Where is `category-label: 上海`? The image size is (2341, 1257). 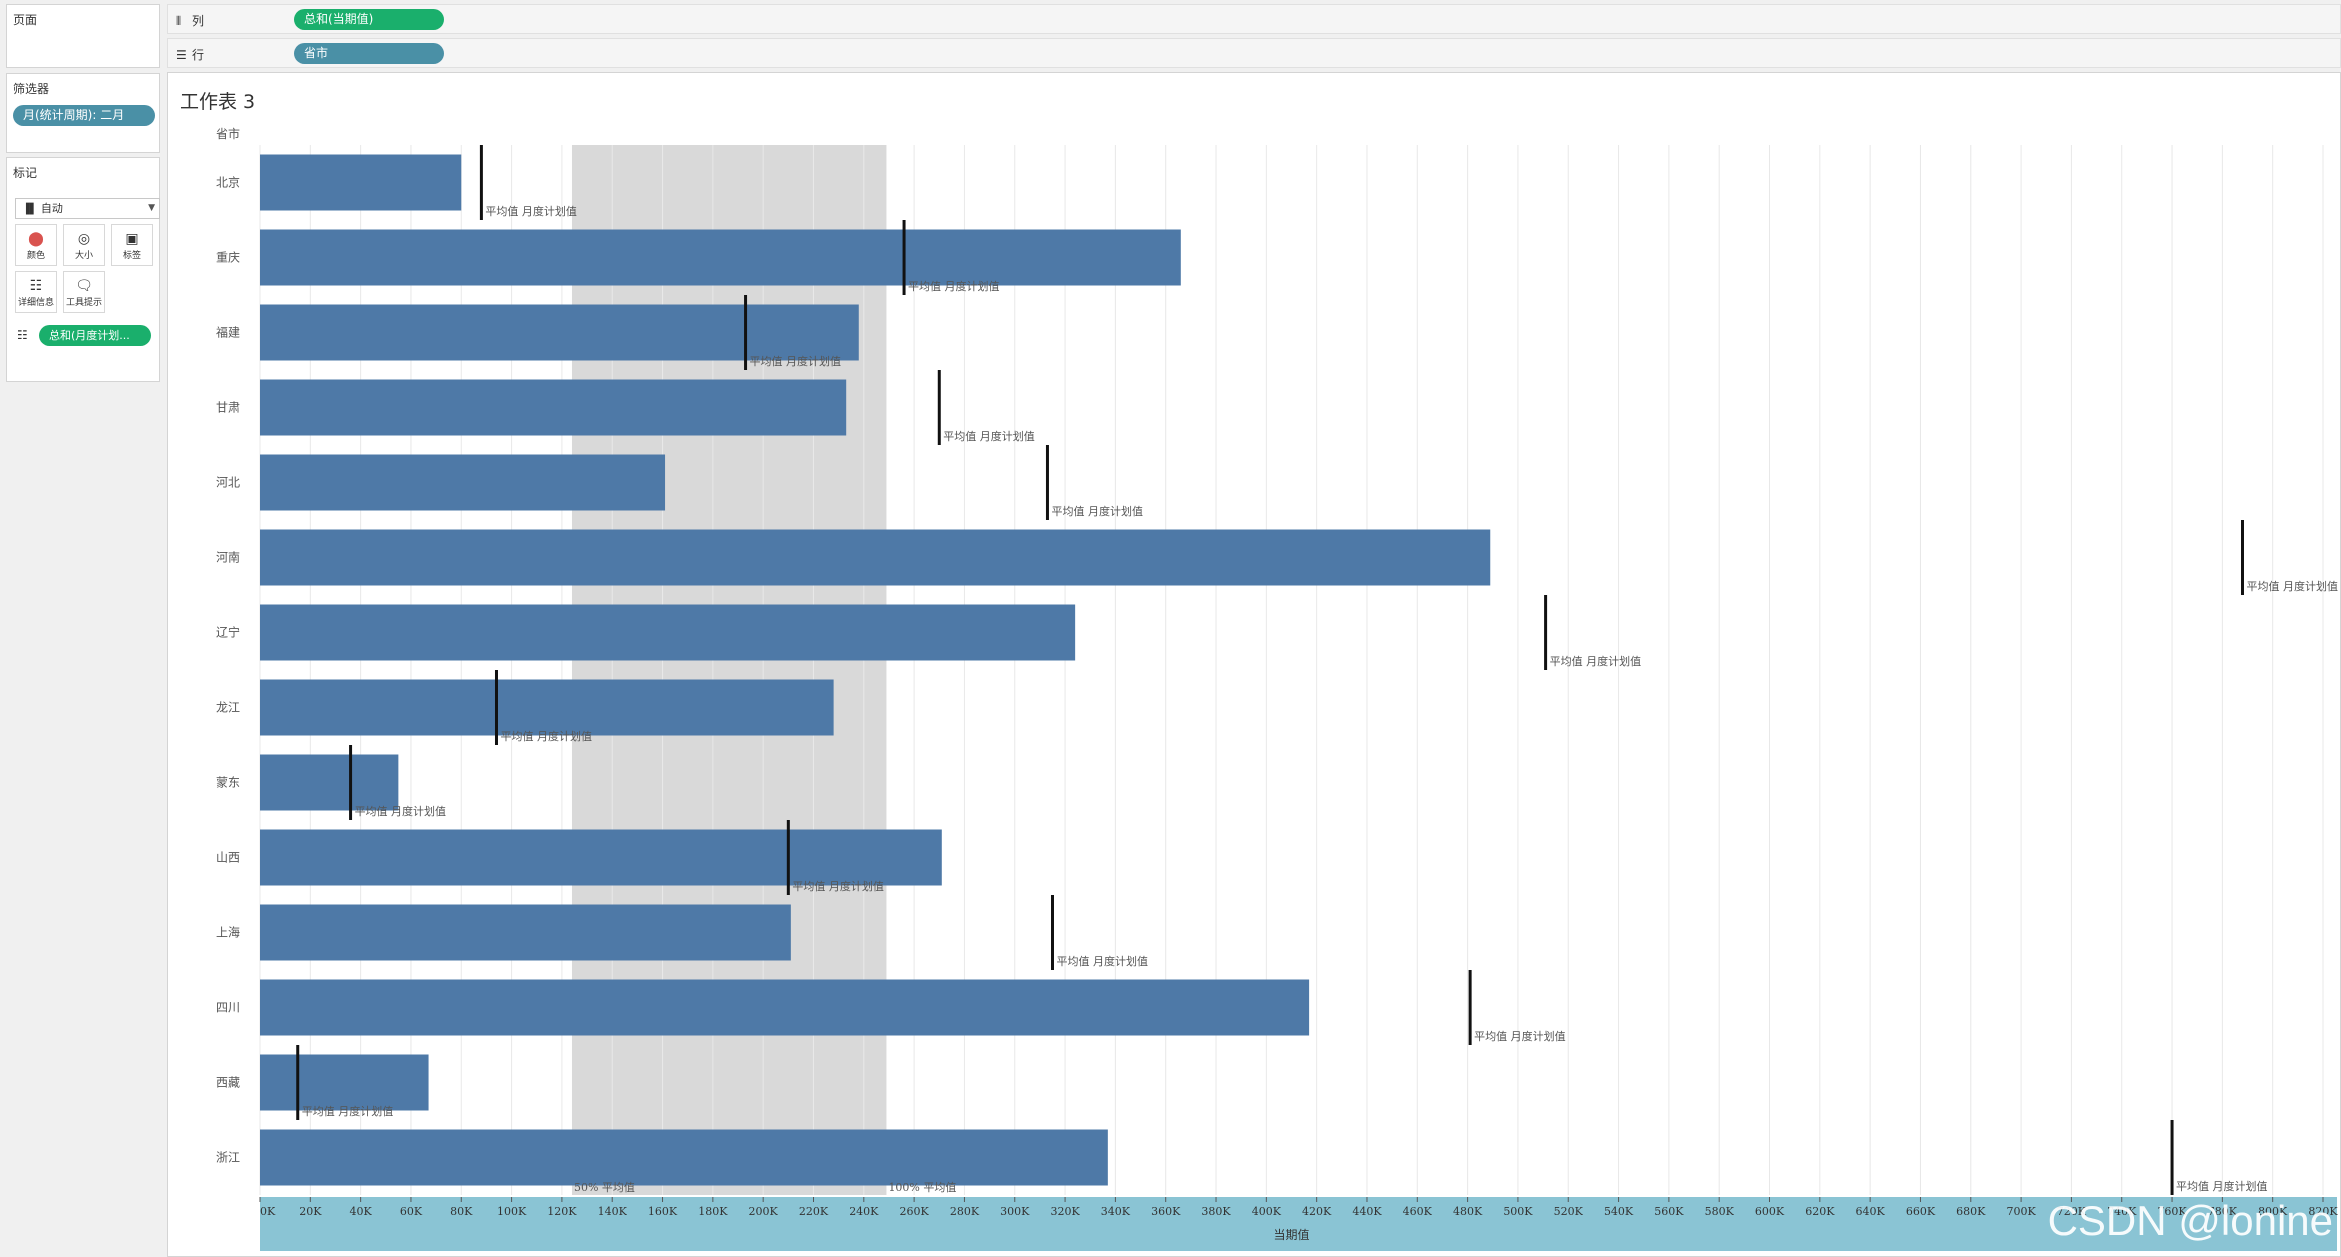
category-label: 上海 is located at coordinates (228, 932).